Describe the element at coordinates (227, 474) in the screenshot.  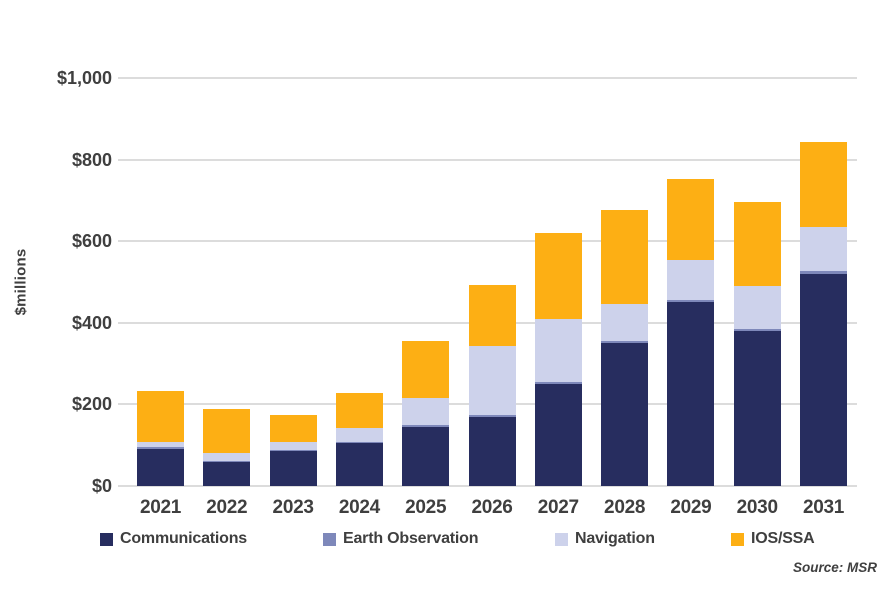
I see `bar-segment-communications-2022` at that location.